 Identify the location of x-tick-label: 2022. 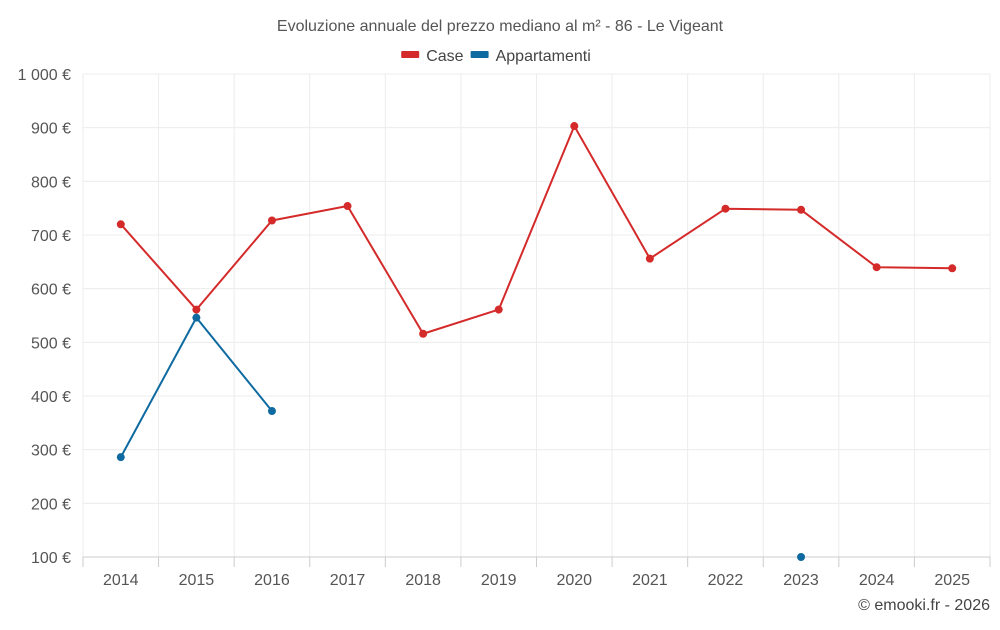
(726, 580).